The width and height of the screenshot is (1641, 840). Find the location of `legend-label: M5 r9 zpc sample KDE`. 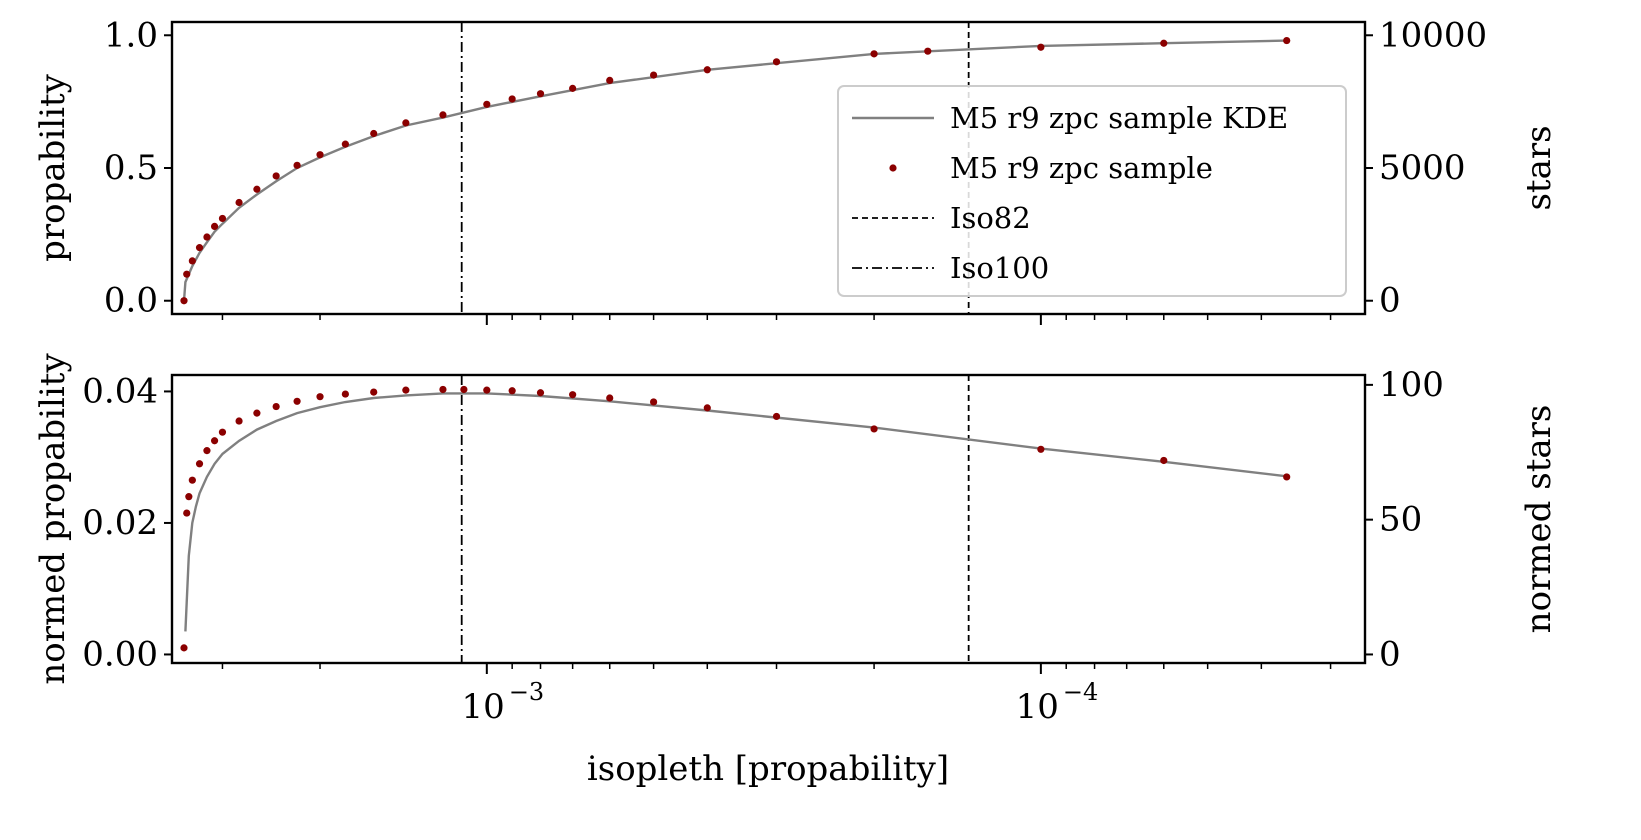

legend-label: M5 r9 zpc sample KDE is located at coordinates (1119, 118).